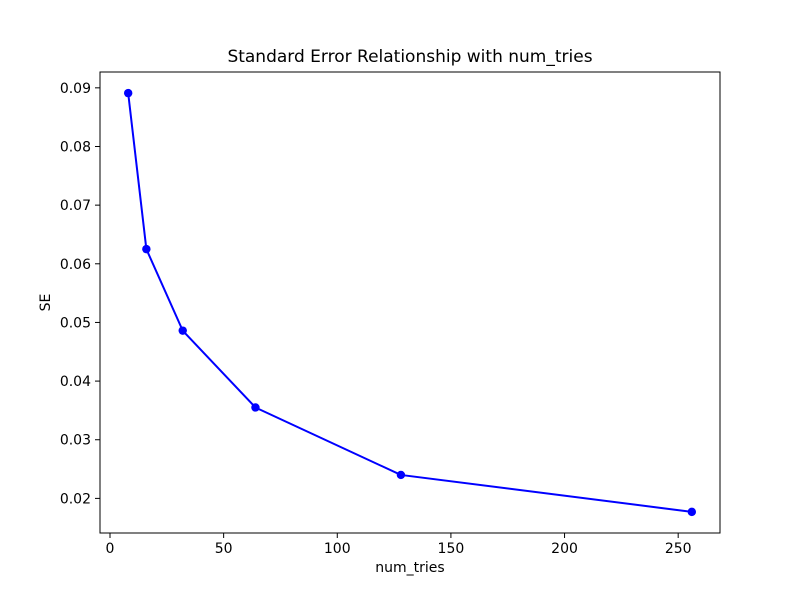  Describe the element at coordinates (451, 549) in the screenshot. I see `x-tick-label: 150` at that location.